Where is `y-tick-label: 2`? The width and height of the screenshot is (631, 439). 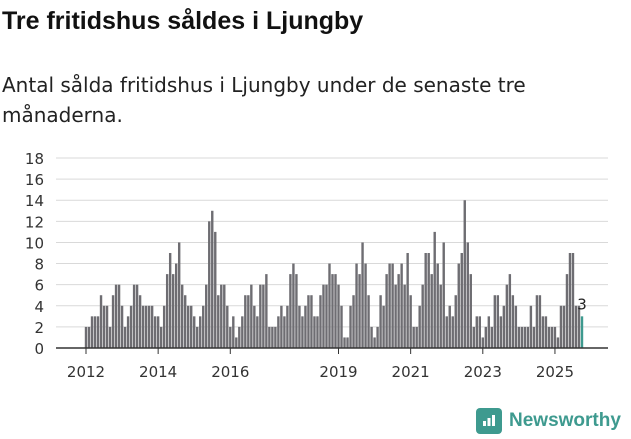
y-tick-label: 2 is located at coordinates (39, 328).